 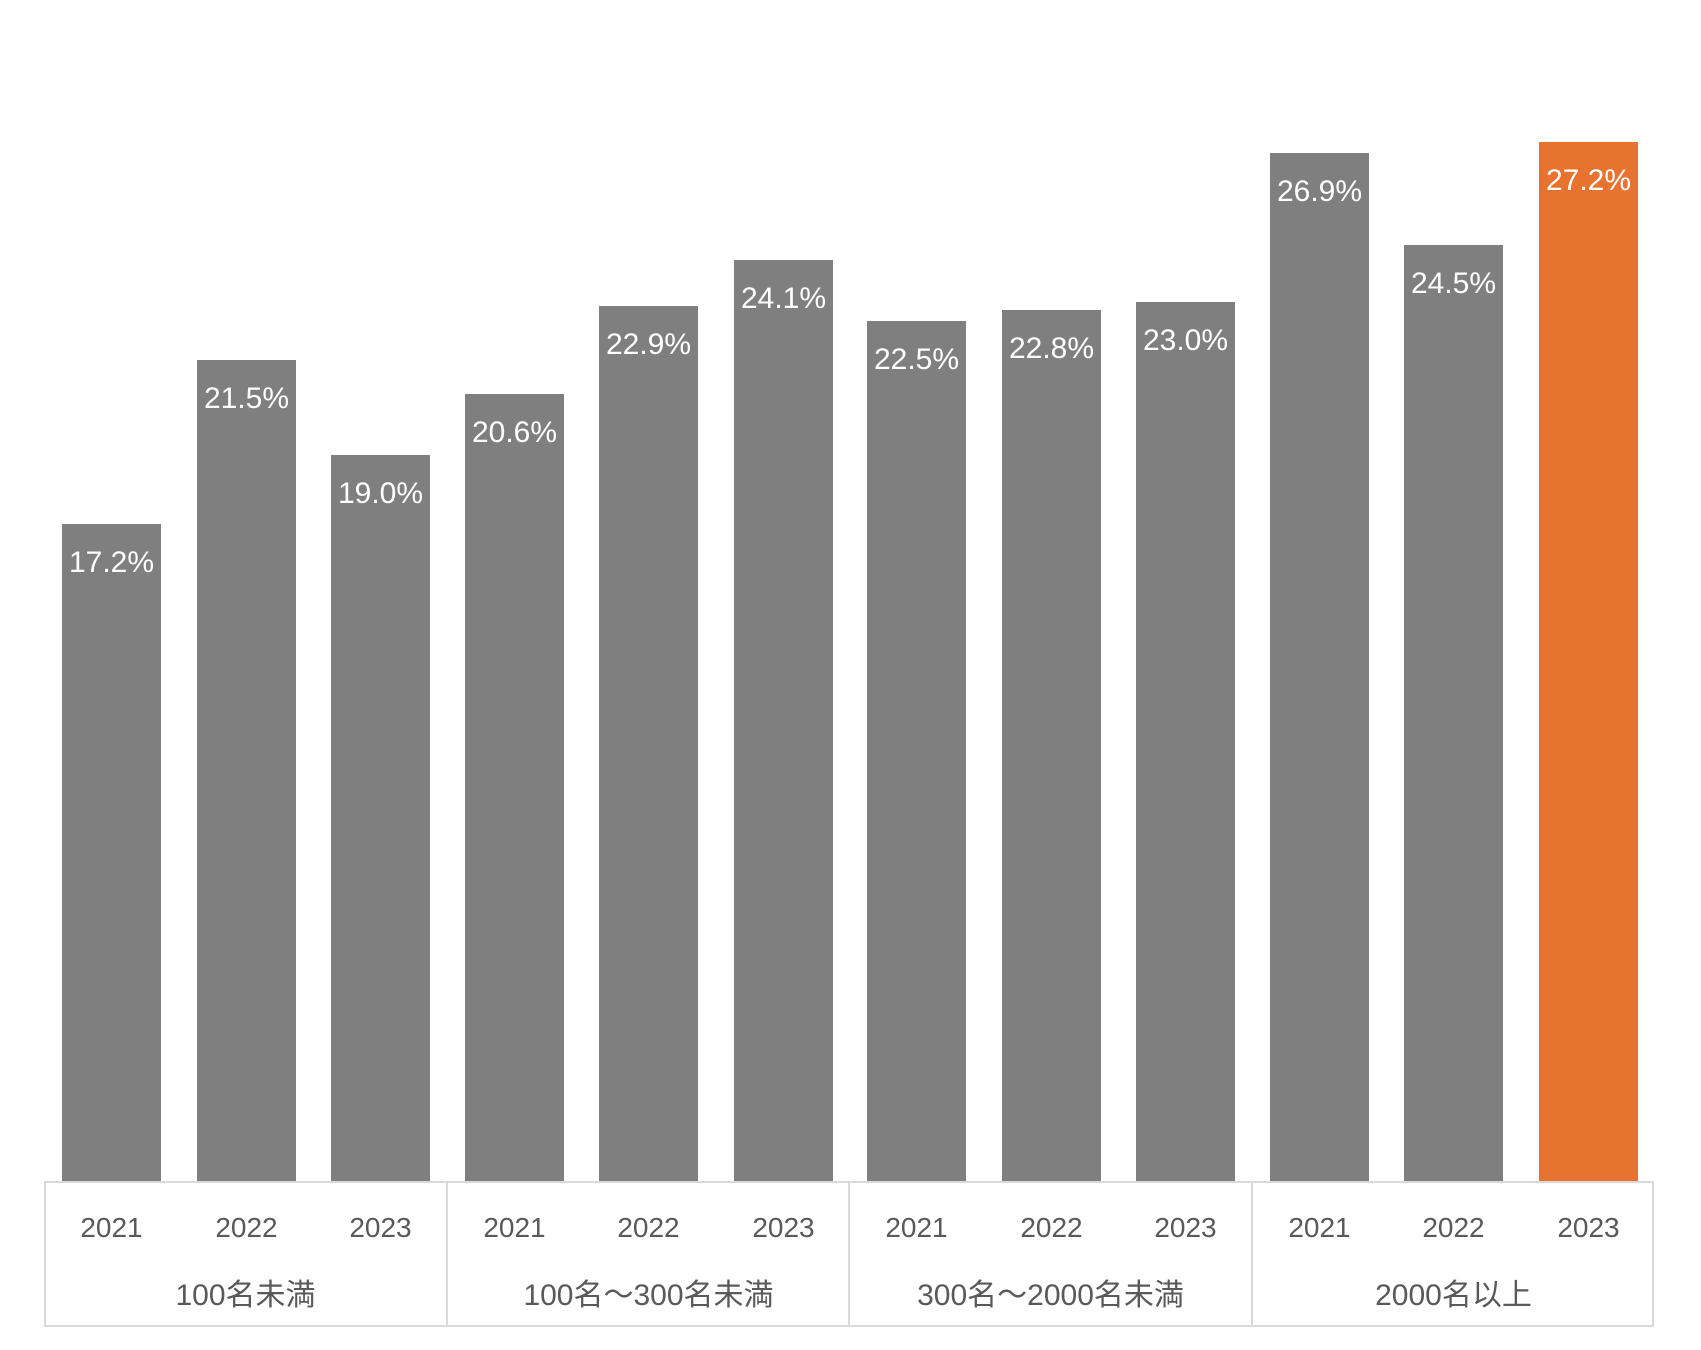 I want to click on bar-value-label: 21.5%, so click(x=246, y=398).